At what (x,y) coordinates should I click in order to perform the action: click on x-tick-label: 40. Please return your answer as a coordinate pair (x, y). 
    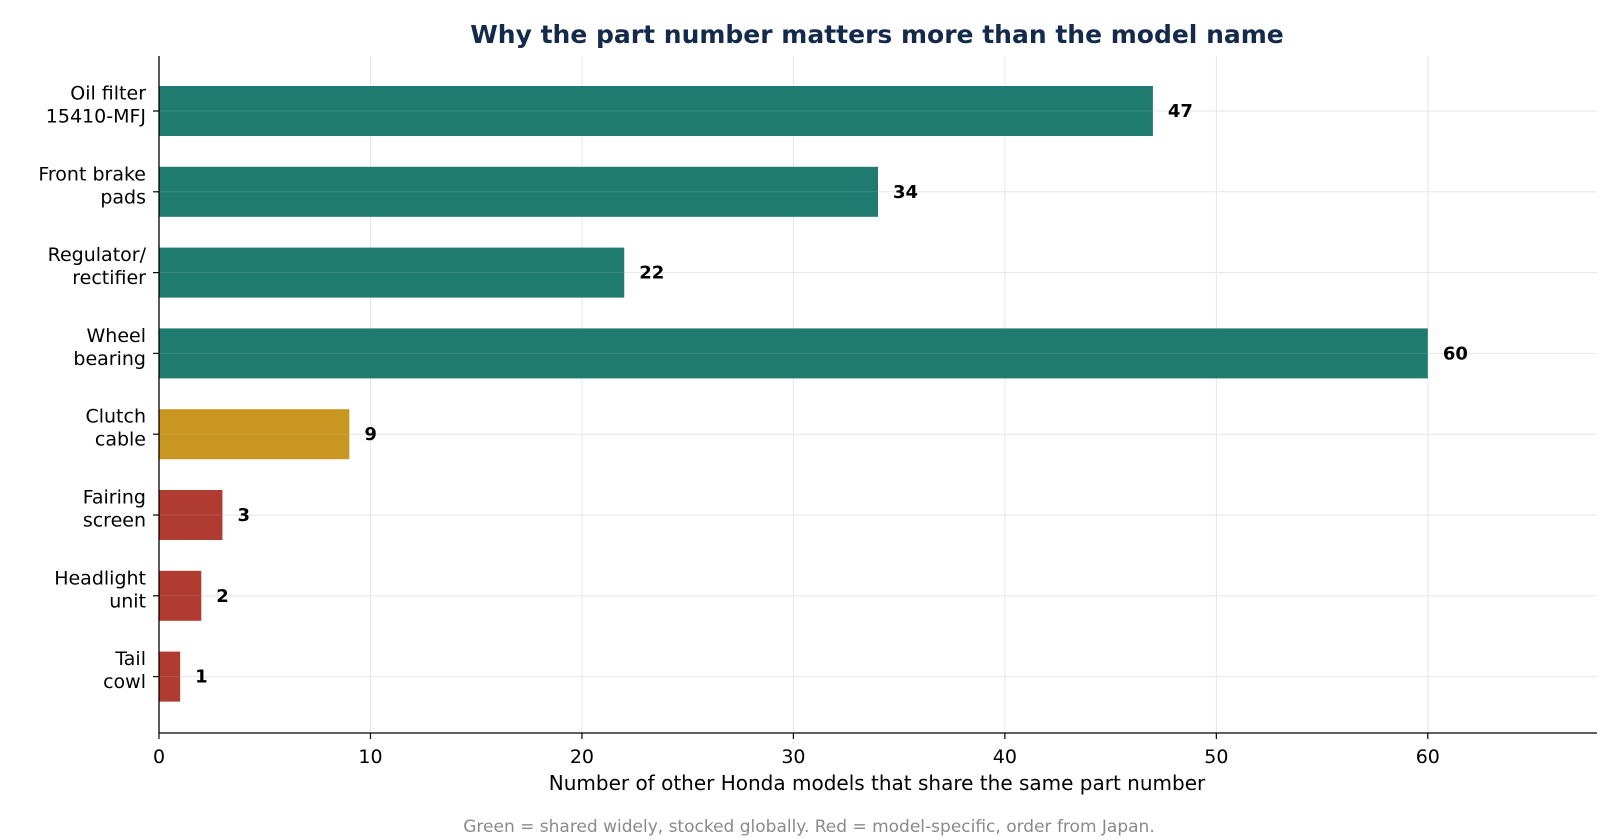
    Looking at the image, I should click on (1005, 757).